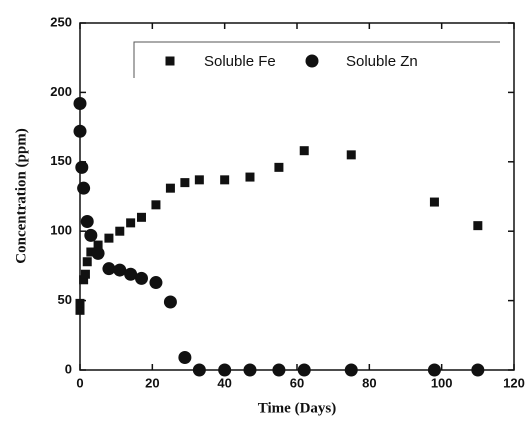 The height and width of the screenshot is (425, 529). I want to click on y-axis-title: Concentration (ppm), so click(21, 195).